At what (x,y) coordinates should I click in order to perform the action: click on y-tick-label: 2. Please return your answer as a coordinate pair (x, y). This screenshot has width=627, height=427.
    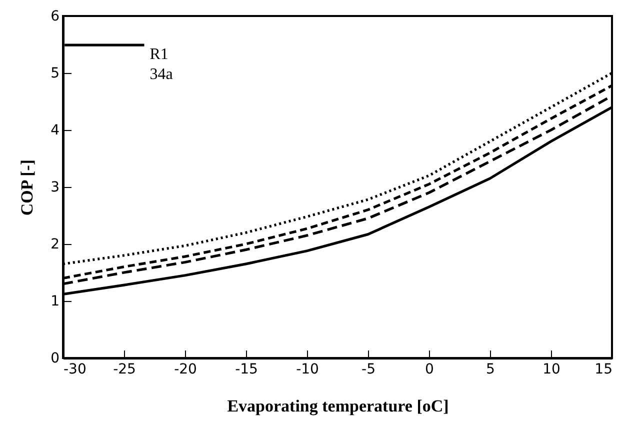
    Looking at the image, I should click on (55, 244).